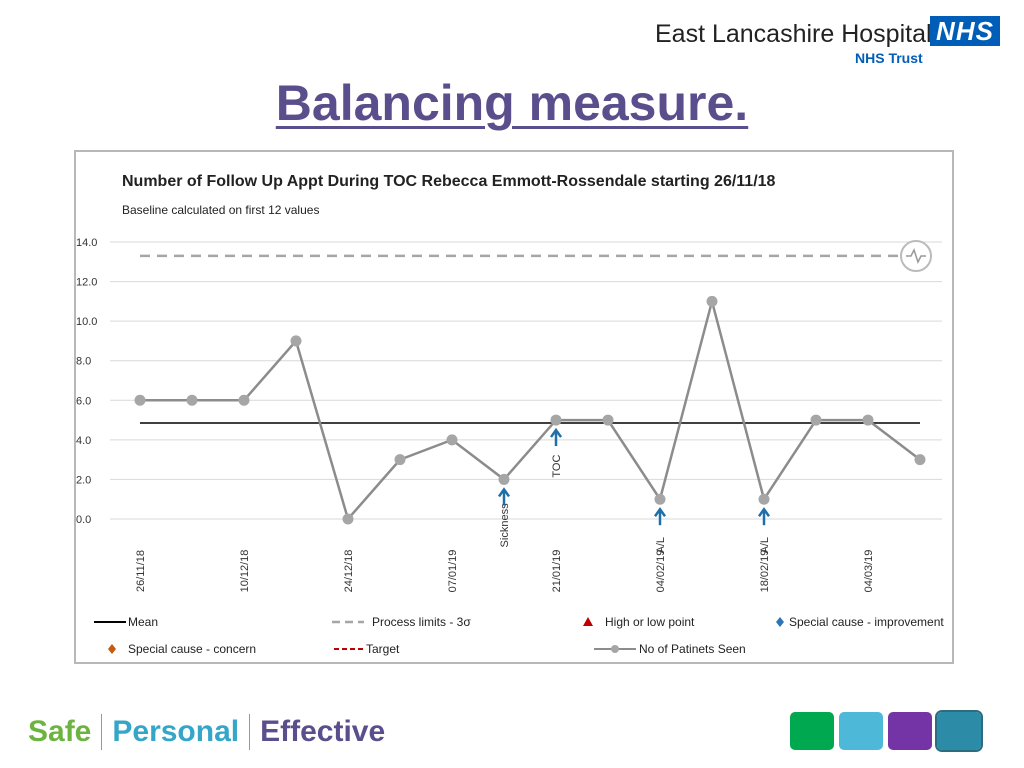  What do you see at coordinates (889, 58) in the screenshot?
I see `trust-label: NHS Trust` at bounding box center [889, 58].